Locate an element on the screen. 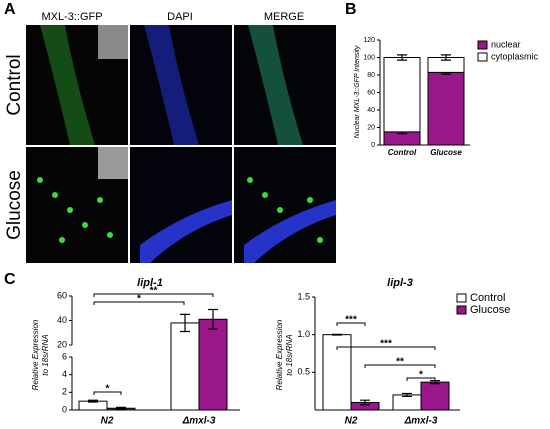 This screenshot has width=550, height=429. column-header: MERGE is located at coordinates (284, 17).